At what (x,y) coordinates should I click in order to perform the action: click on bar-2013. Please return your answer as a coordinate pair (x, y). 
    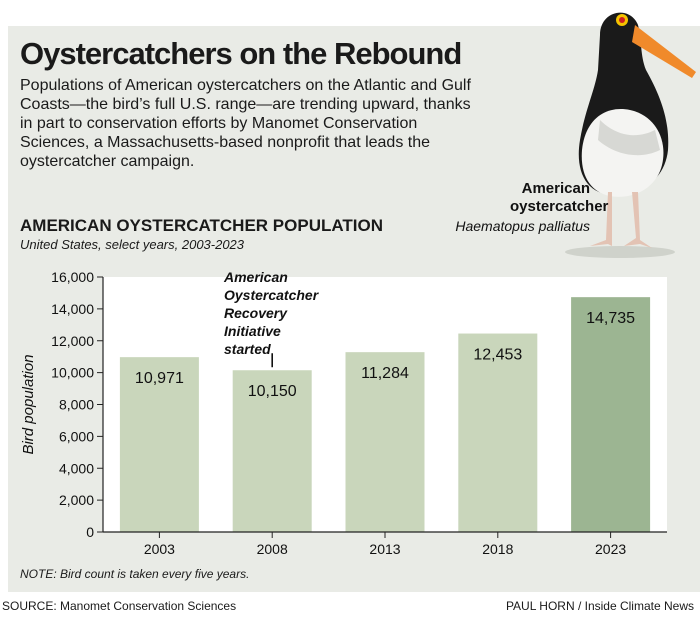
    Looking at the image, I should click on (385, 442).